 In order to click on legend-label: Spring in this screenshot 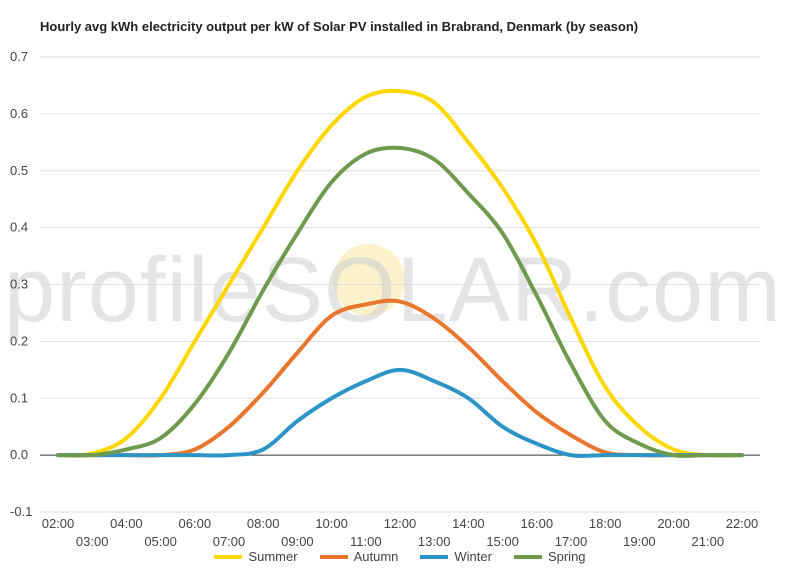, I will do `click(566, 556)`.